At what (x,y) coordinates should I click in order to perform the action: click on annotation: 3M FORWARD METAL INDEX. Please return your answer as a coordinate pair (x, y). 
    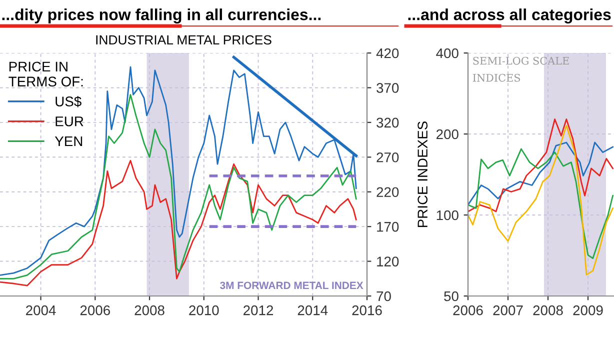
    Looking at the image, I should click on (292, 286).